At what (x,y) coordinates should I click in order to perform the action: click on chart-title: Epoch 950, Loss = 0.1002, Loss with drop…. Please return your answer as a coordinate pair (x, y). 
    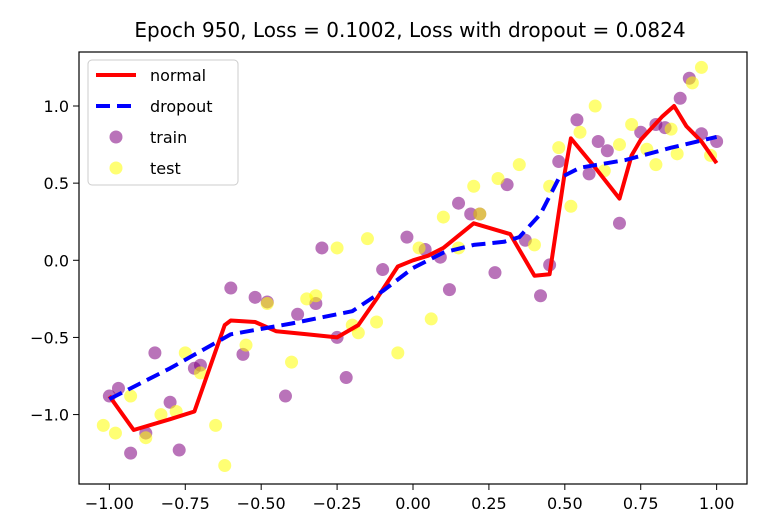
    Looking at the image, I should click on (409, 30).